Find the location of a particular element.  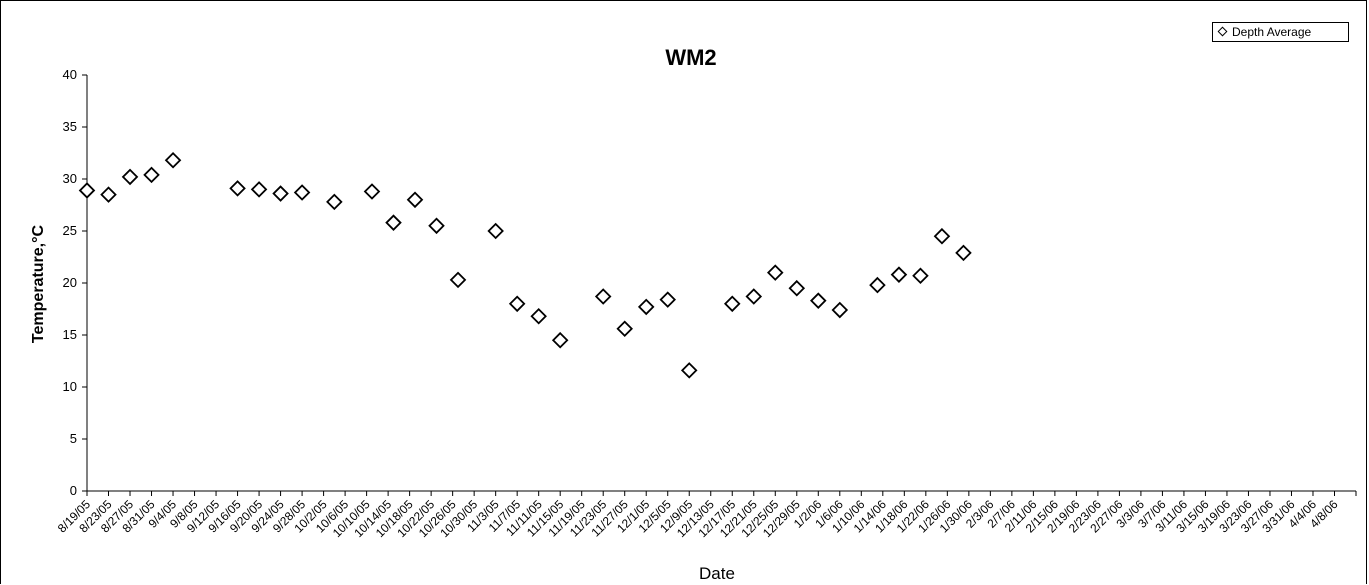

y-axis: 0 5 10 15 20 25 30 35 40 is located at coordinates (75, 282).